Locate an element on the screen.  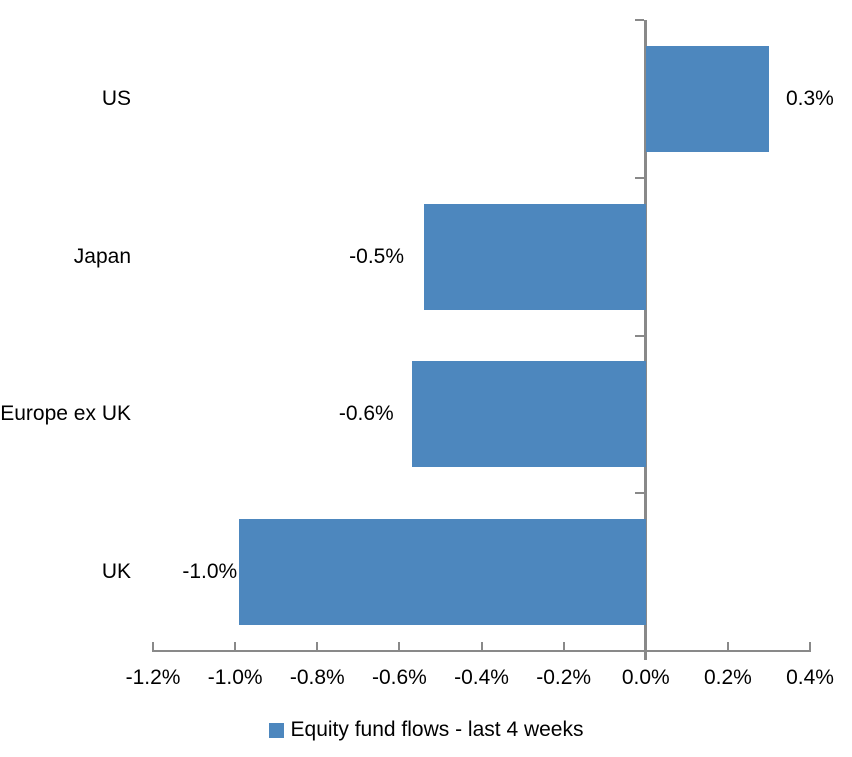
x-tick-label-7: 0.2% is located at coordinates (727, 677).